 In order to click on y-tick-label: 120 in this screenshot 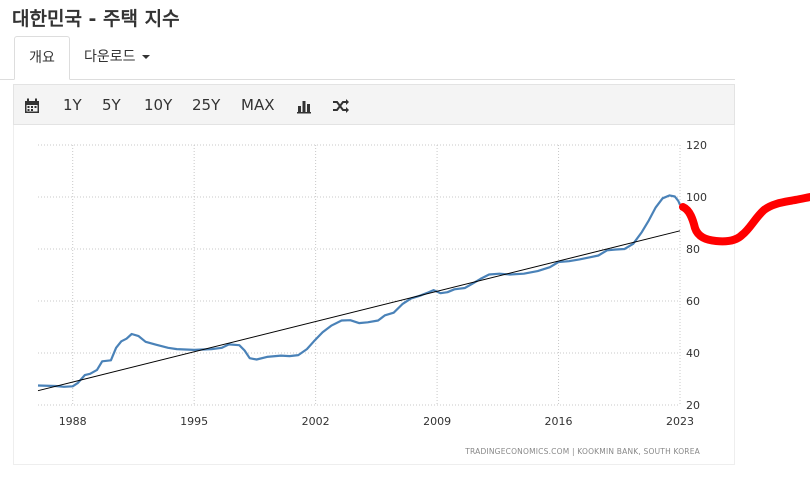, I will do `click(696, 145)`.